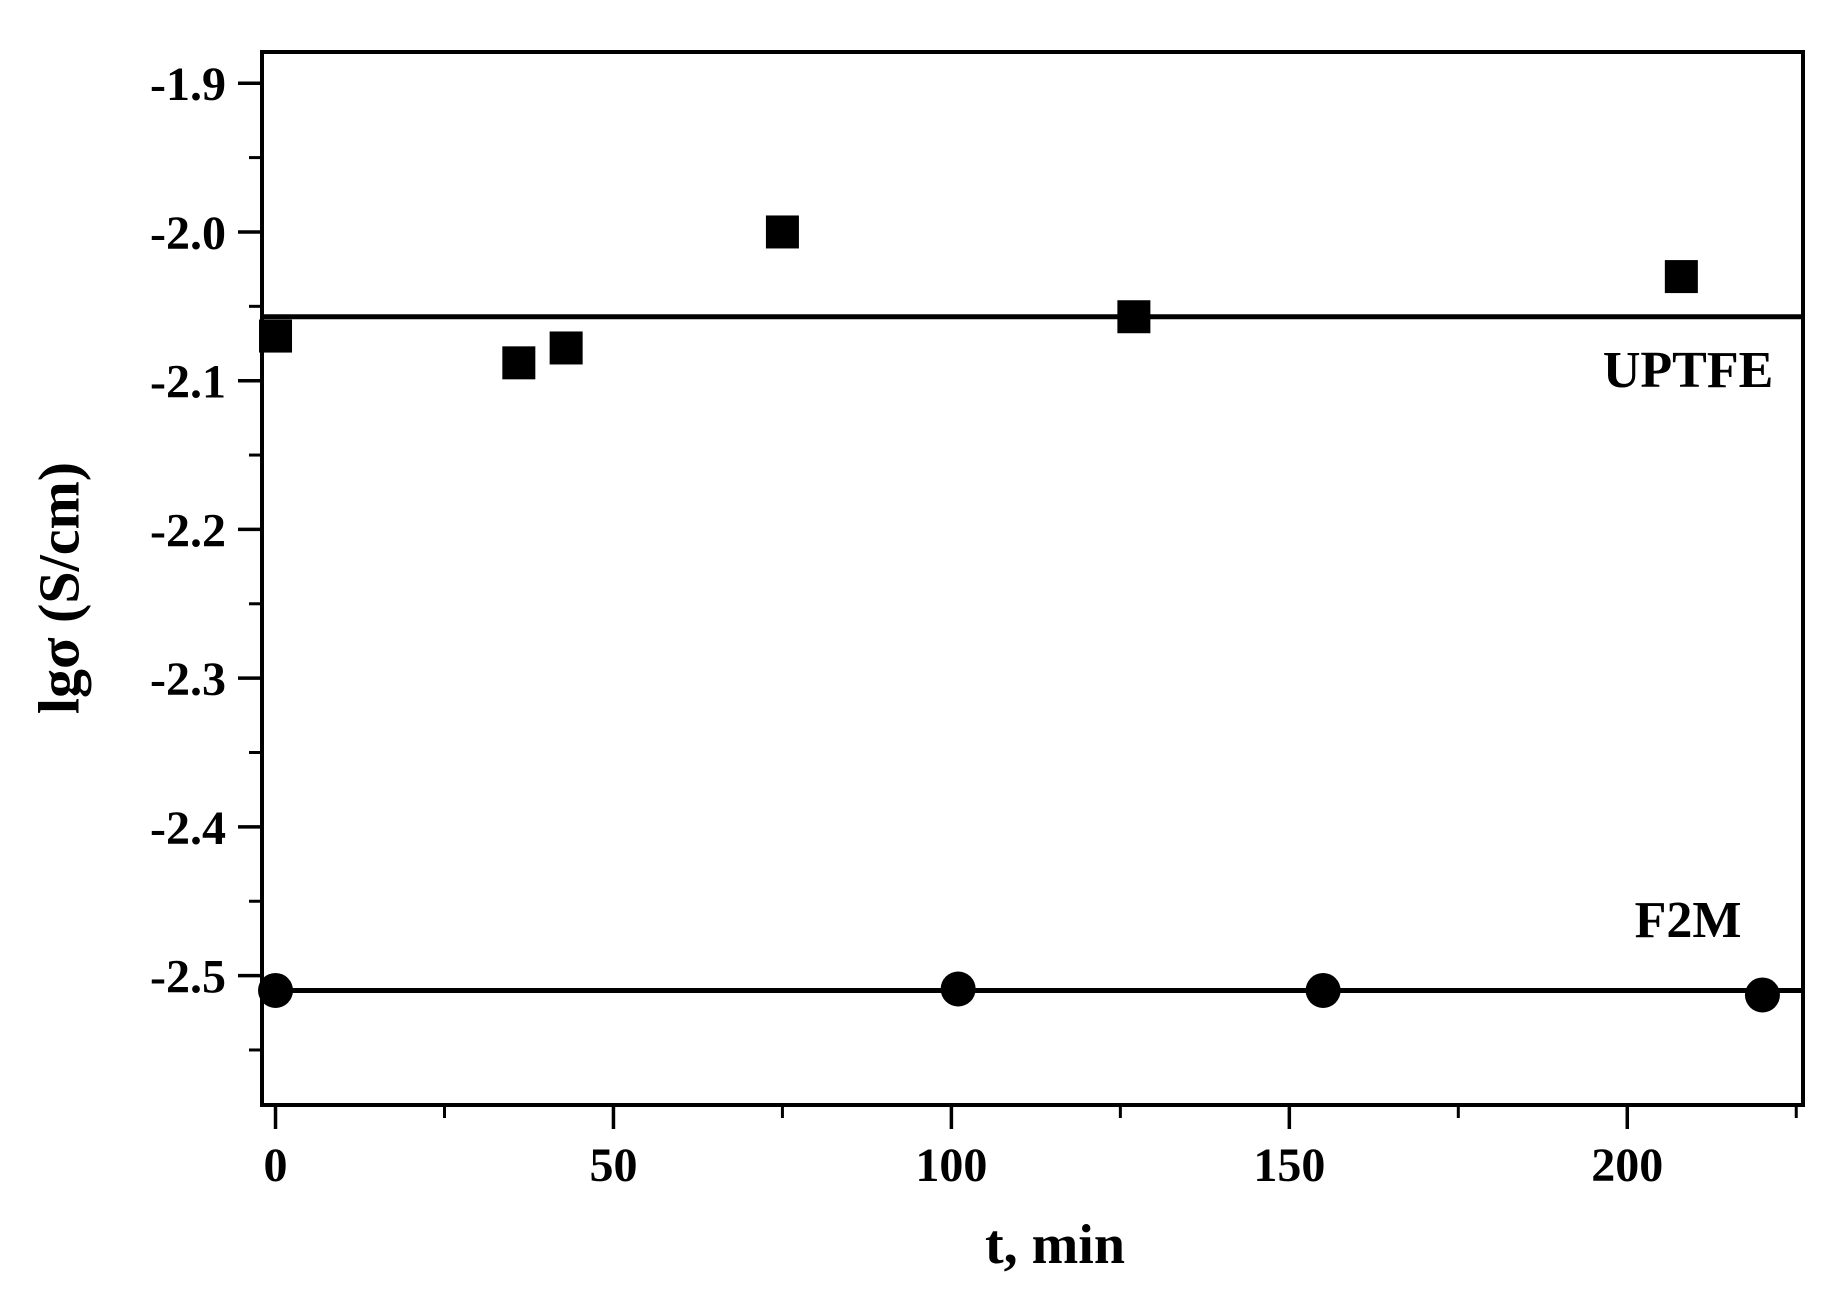  Describe the element at coordinates (613, 1165) in the screenshot. I see `x-tick-label: 50` at that location.